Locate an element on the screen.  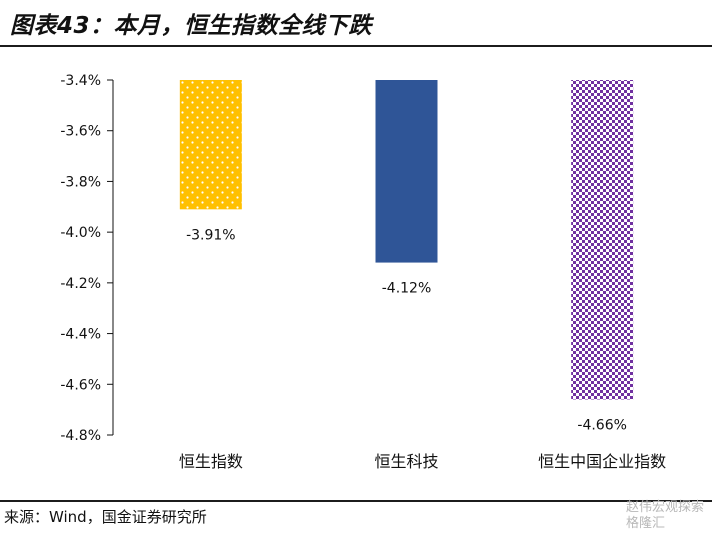
y-tick-label: -4.0% is located at coordinates (80, 233).